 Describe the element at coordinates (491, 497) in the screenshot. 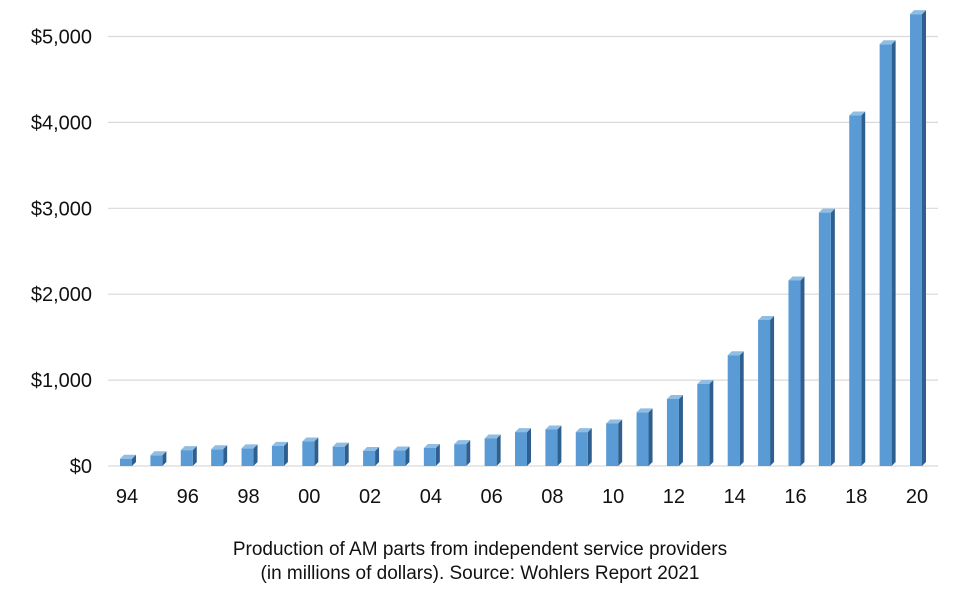

I see `x-tick-label: 06` at that location.